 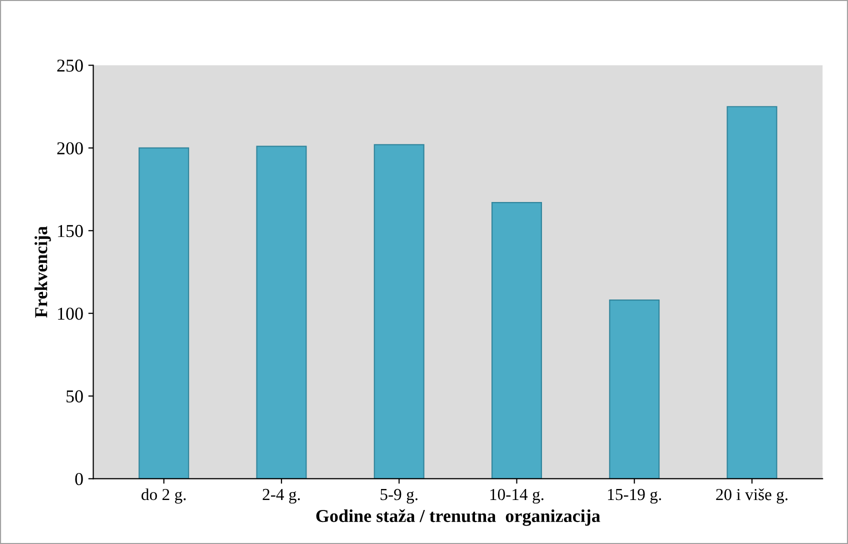 What do you see at coordinates (399, 496) in the screenshot?
I see `x-tick-label: 5-9 g.` at bounding box center [399, 496].